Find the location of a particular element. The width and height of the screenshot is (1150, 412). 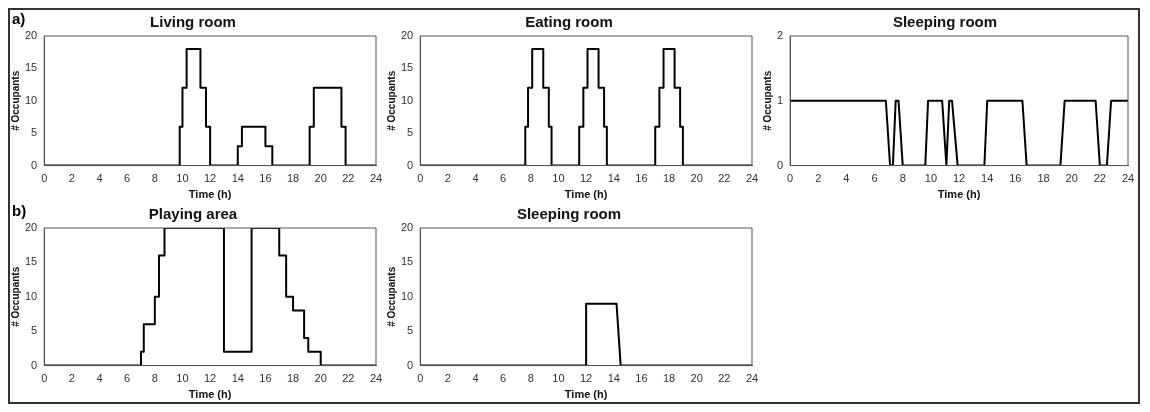

chart-title: Playing area is located at coordinates (193, 214).